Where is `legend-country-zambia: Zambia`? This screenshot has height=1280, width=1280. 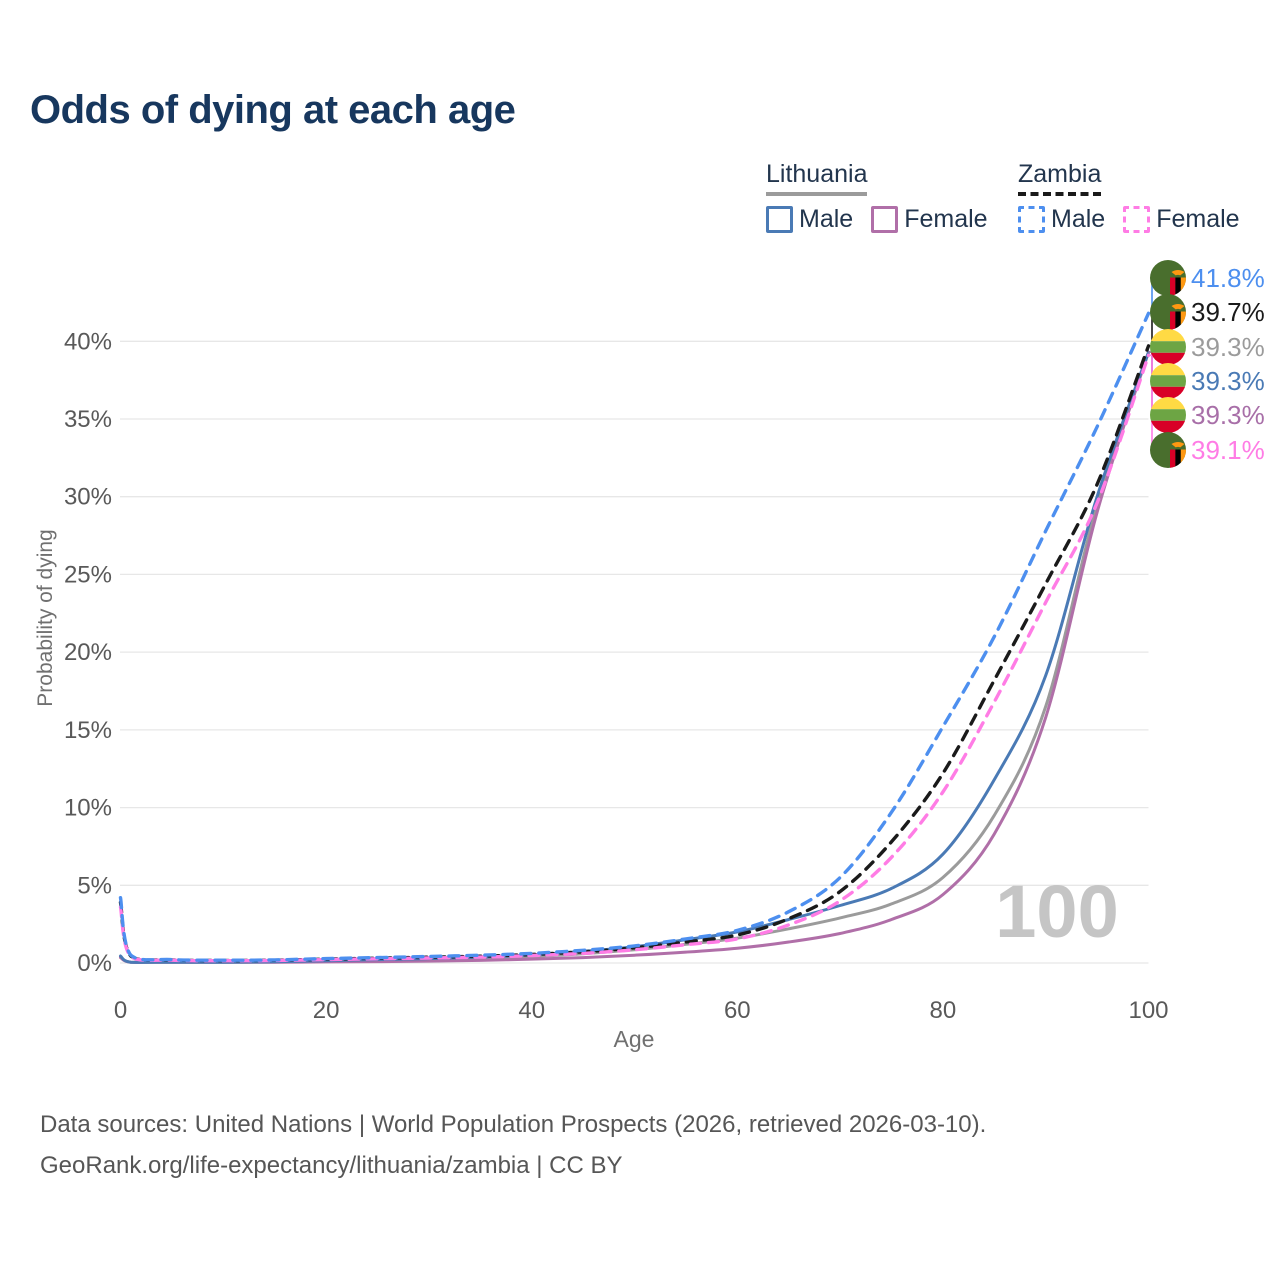
legend-country-zambia: Zambia is located at coordinates (1060, 178).